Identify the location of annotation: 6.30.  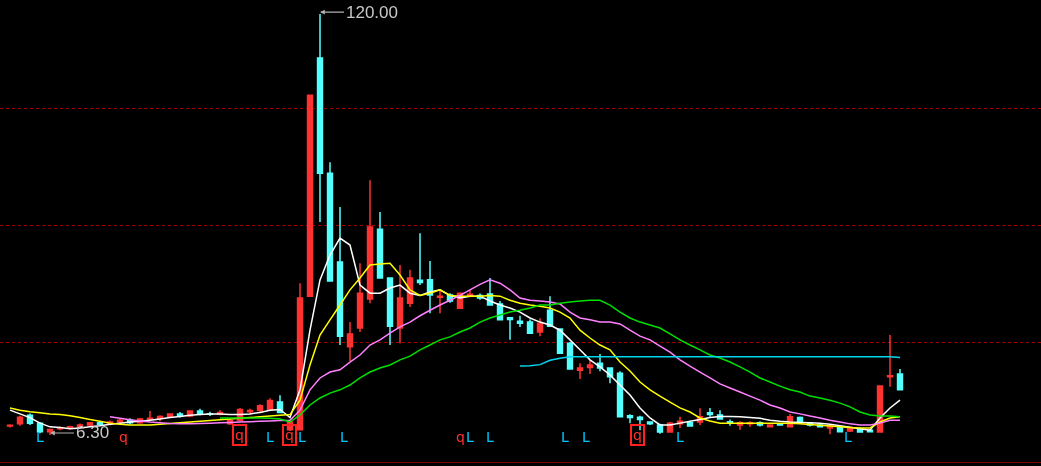
(93, 432).